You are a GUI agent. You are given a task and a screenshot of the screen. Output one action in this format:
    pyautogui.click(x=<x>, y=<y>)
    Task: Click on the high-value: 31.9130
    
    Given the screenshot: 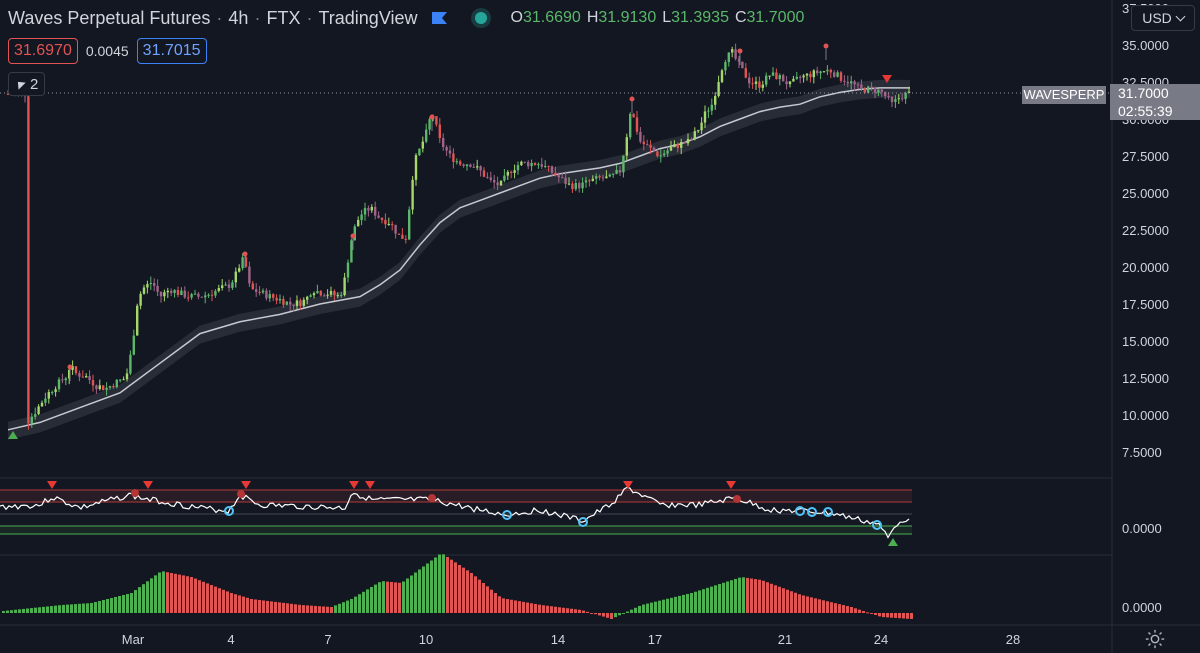 What is the action you would take?
    pyautogui.click(x=627, y=17)
    